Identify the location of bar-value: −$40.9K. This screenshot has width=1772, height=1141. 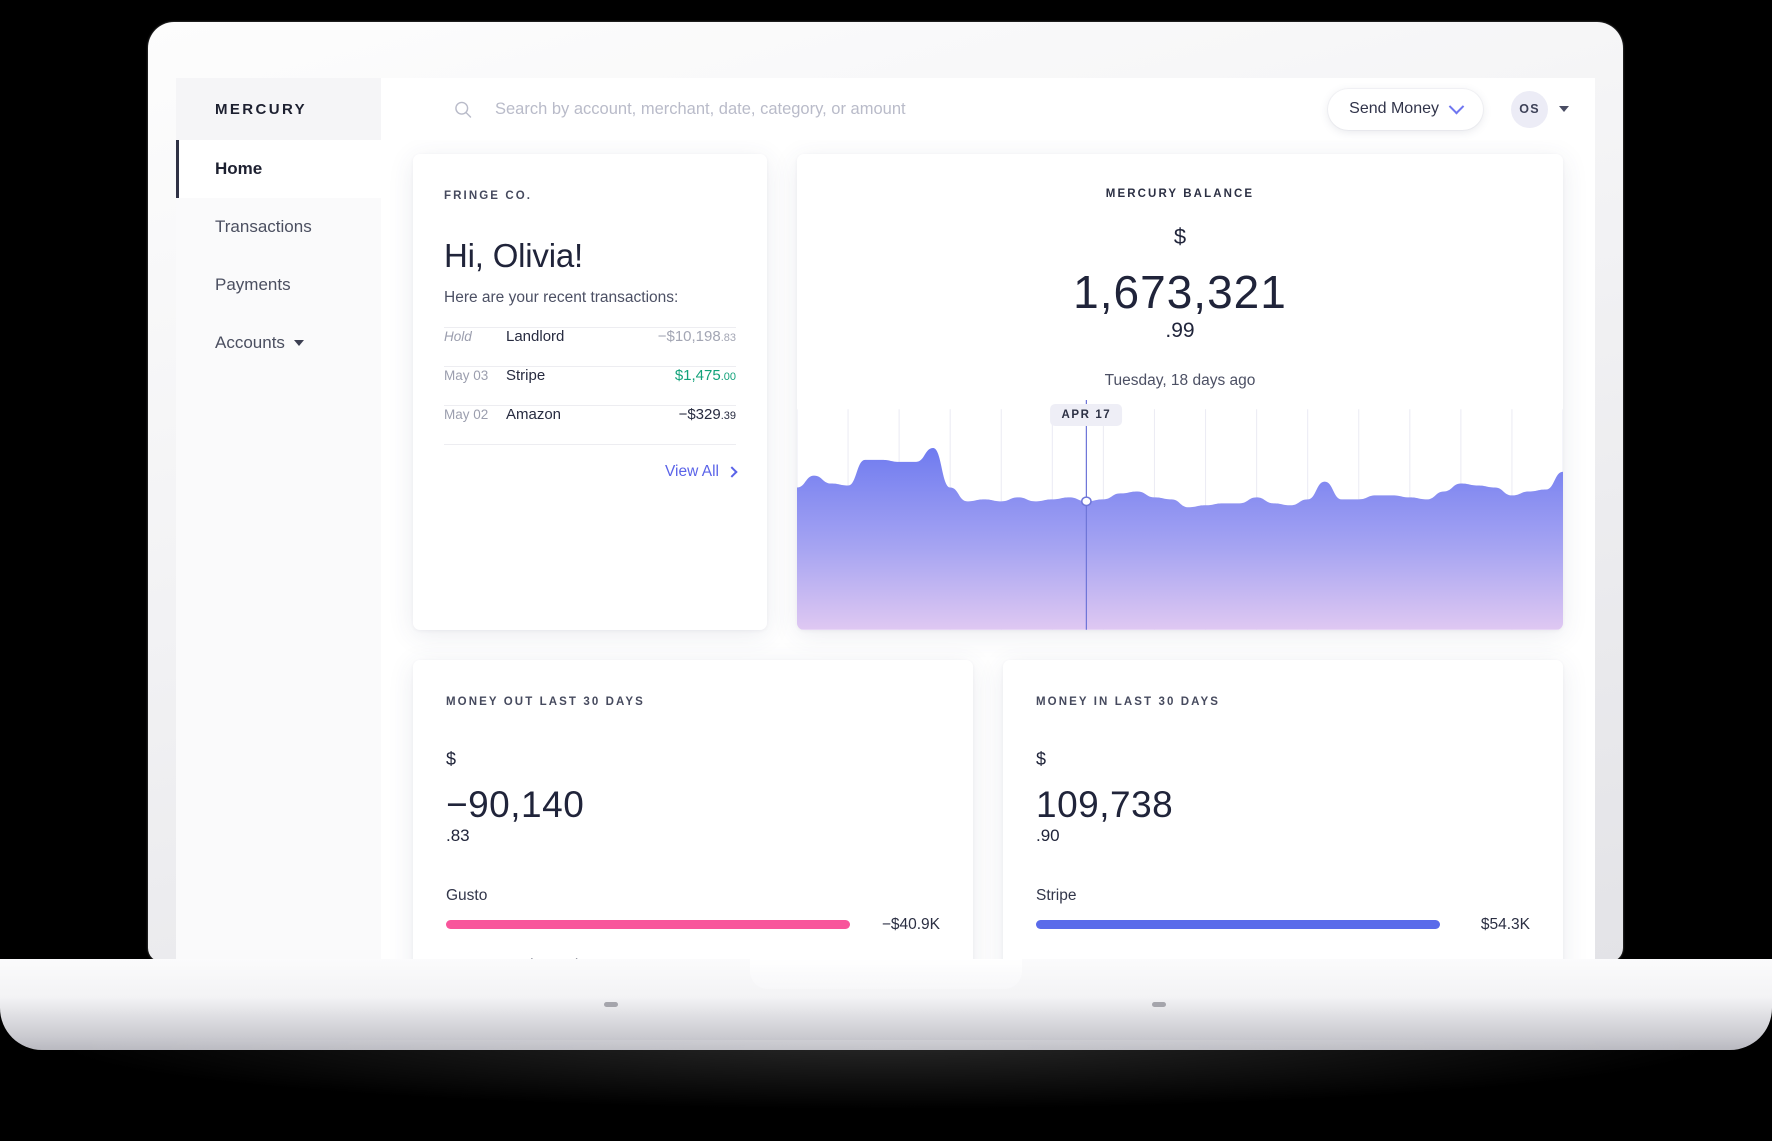
(910, 924).